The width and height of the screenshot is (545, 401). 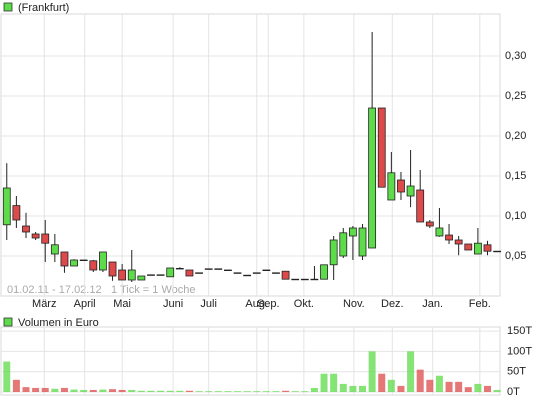 What do you see at coordinates (513, 392) in the screenshot?
I see `volume-tick-label: 0T` at bounding box center [513, 392].